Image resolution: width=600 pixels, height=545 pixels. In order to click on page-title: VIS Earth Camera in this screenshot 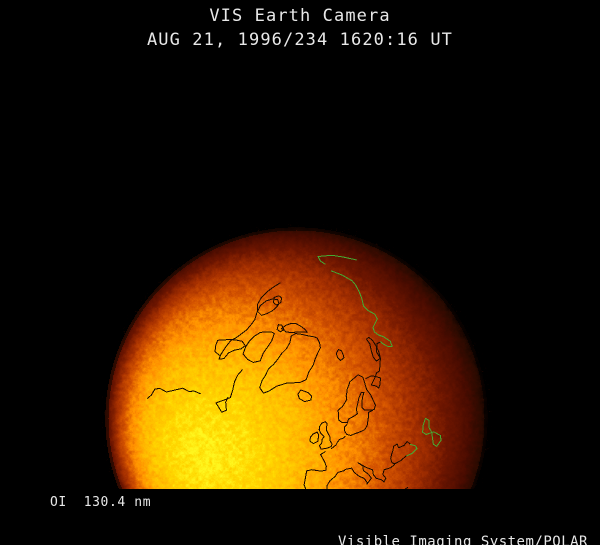, I will do `click(300, 16)`.